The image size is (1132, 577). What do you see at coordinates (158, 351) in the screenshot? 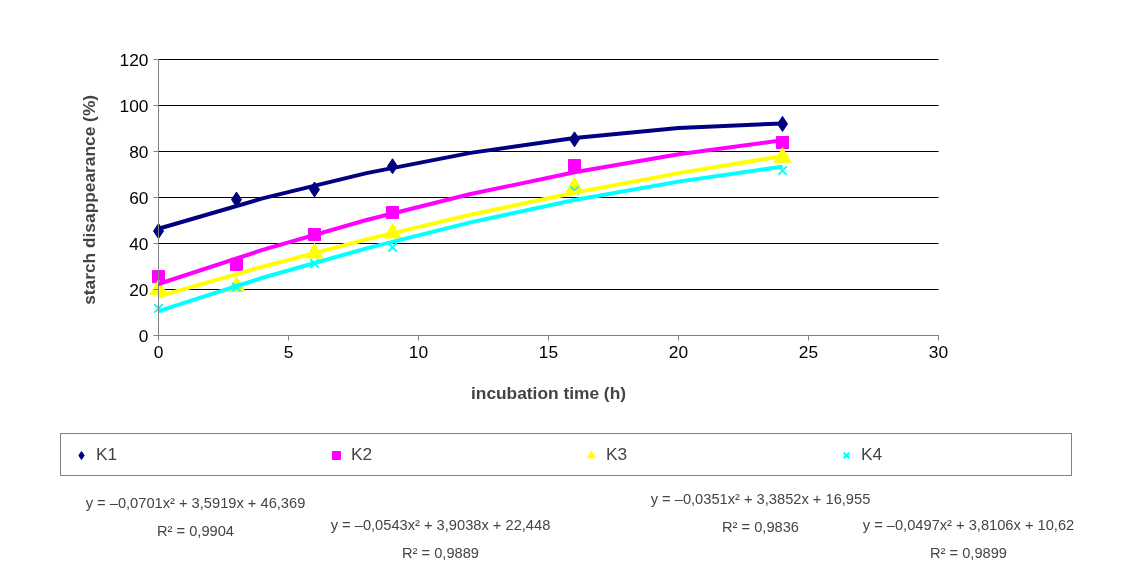
I see `x-tick-label: 0` at bounding box center [158, 351].